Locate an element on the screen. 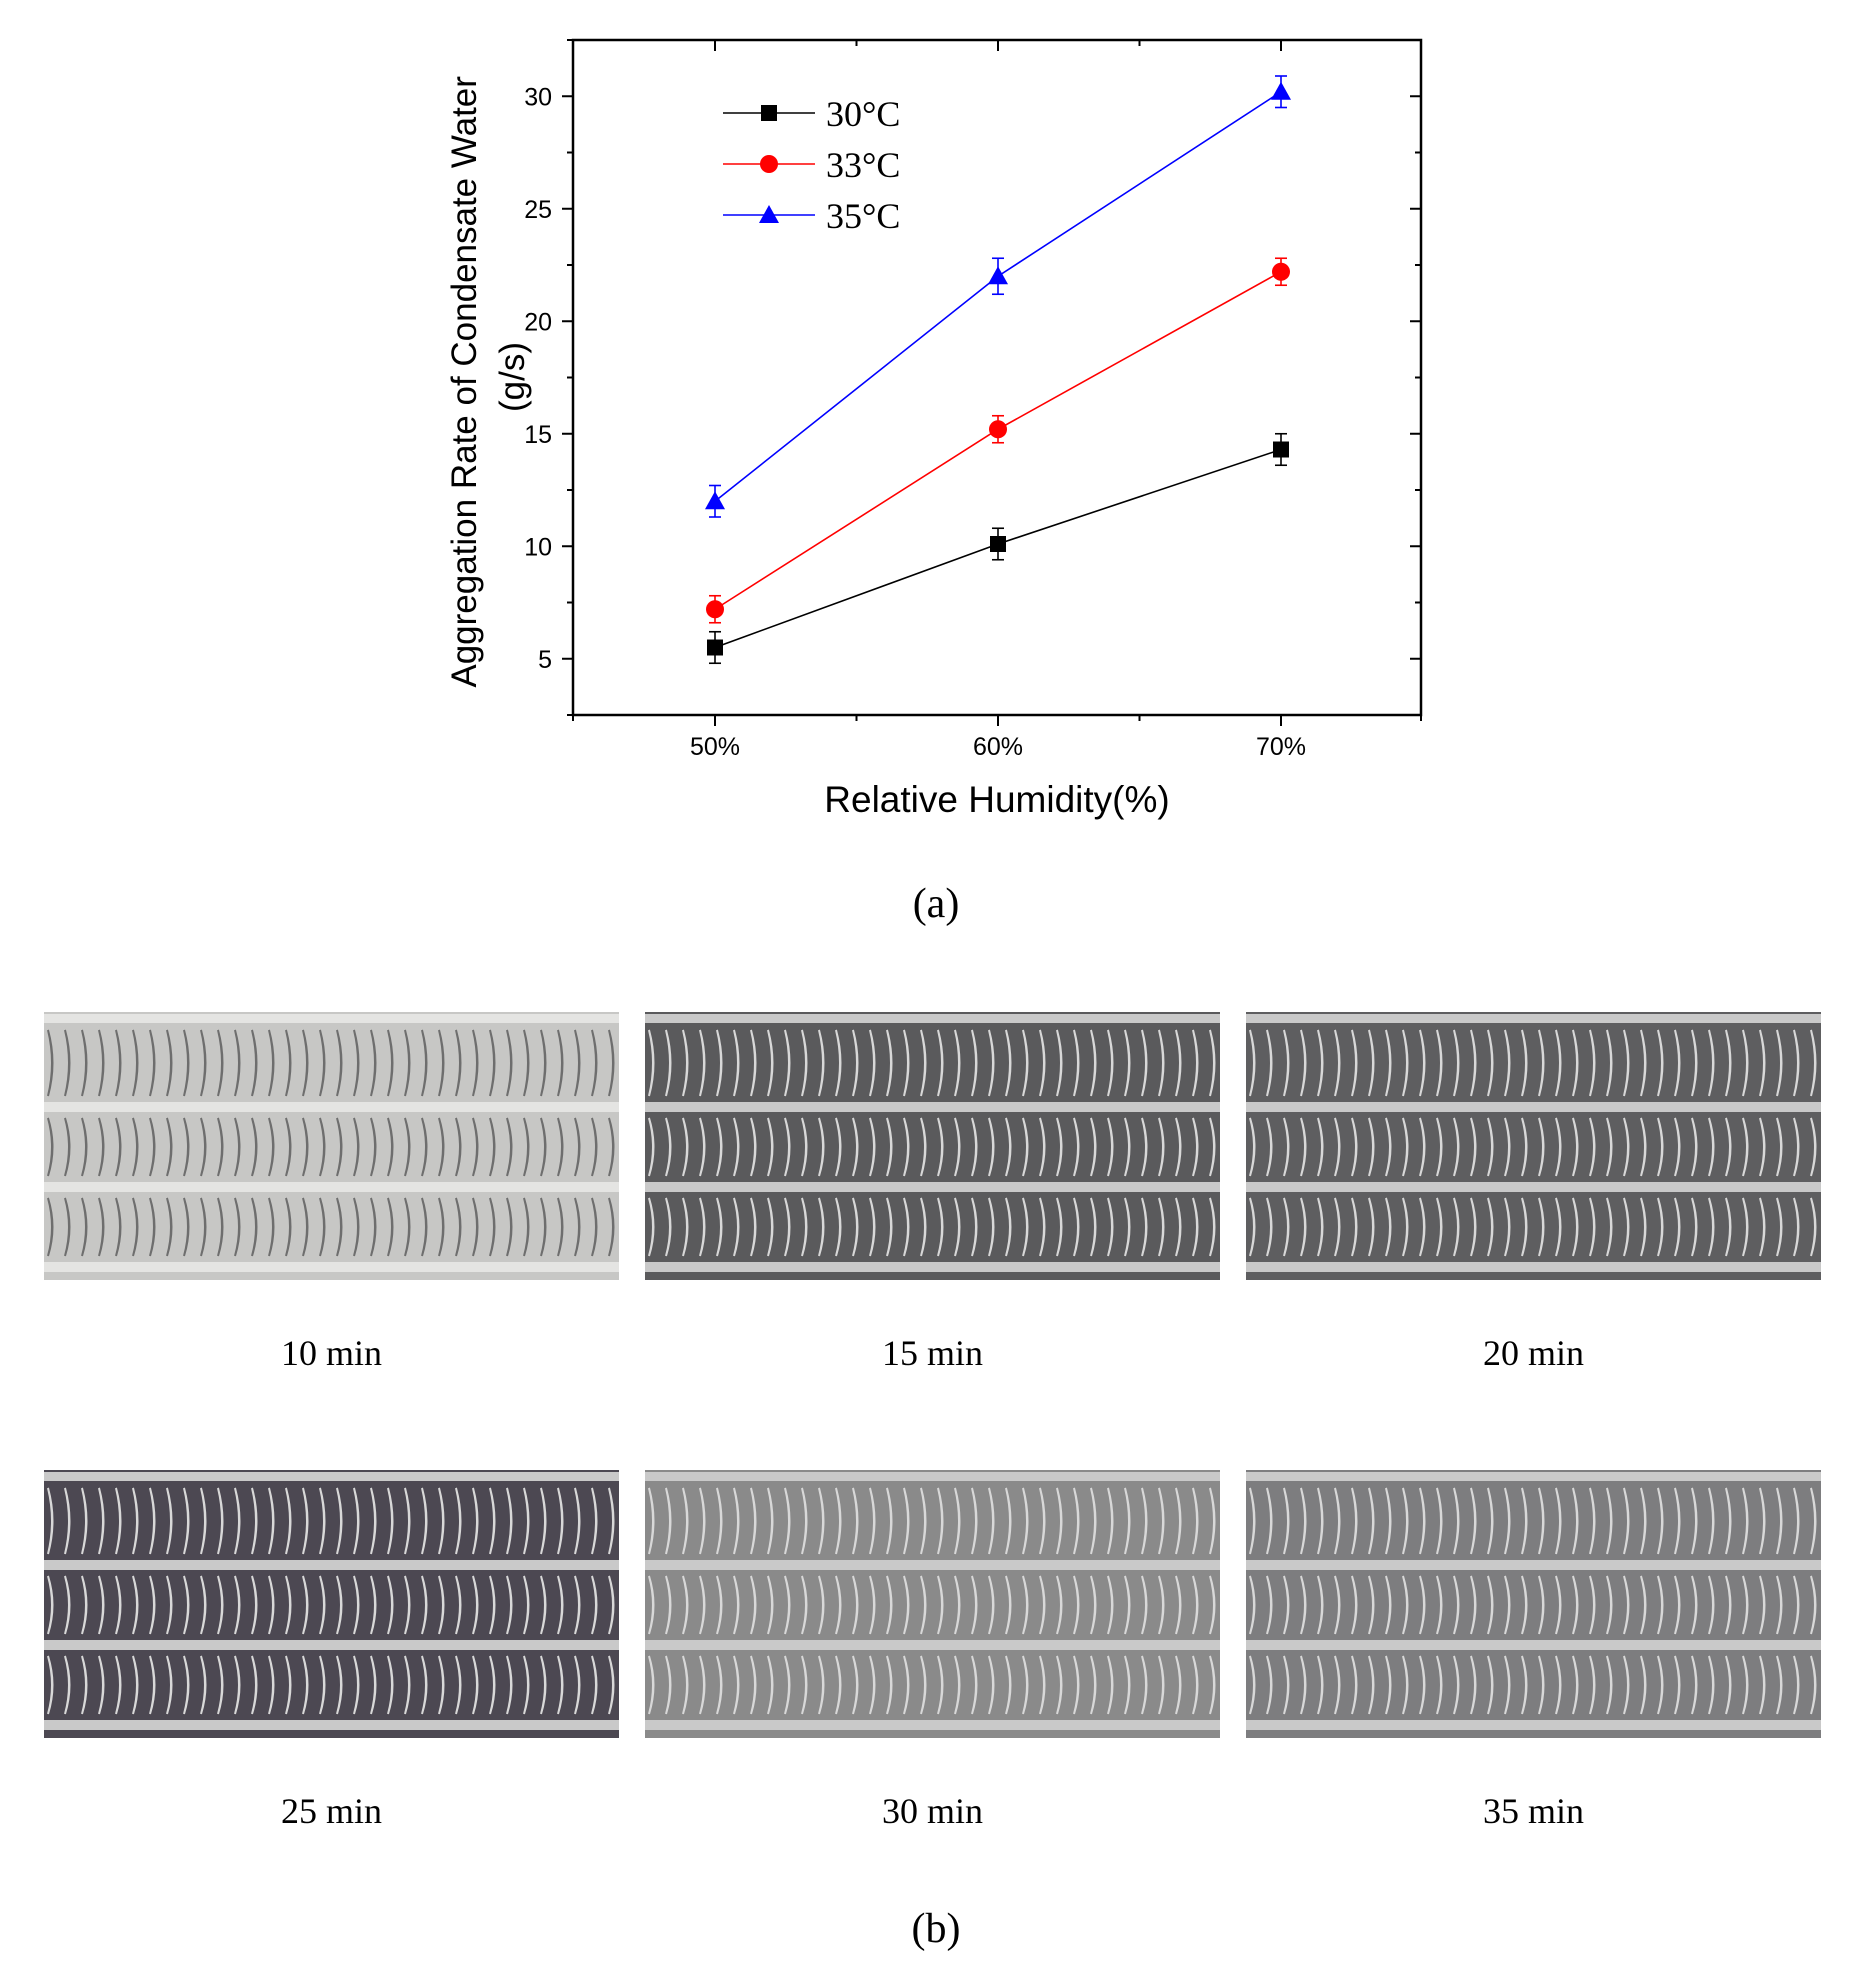 The height and width of the screenshot is (1977, 1863). y-tick-label: 25 is located at coordinates (538, 210).